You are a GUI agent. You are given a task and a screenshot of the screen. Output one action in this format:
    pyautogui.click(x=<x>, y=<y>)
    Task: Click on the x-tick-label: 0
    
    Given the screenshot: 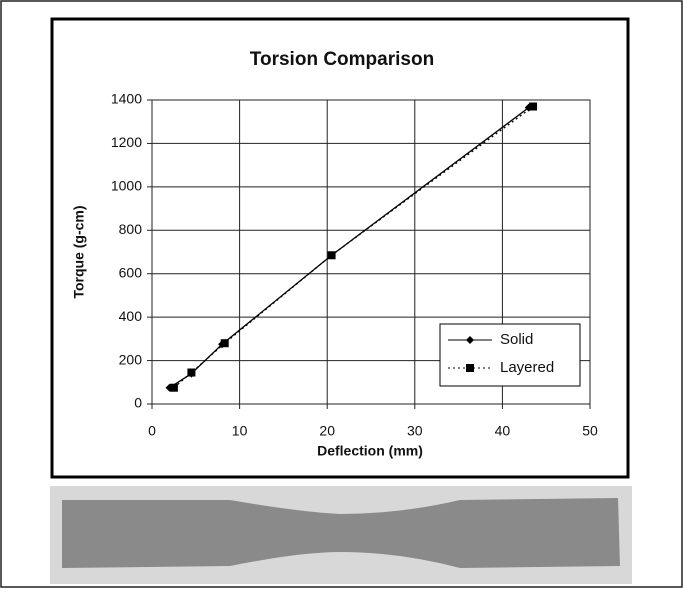 What is the action you would take?
    pyautogui.click(x=152, y=431)
    